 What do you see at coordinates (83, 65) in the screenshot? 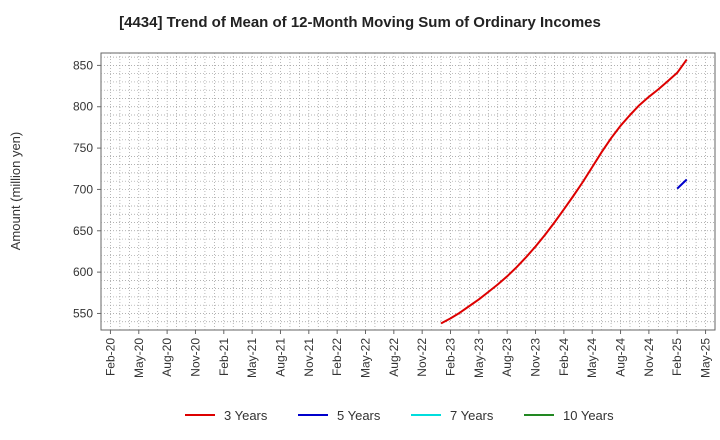
I see `y-tick-label: 850` at bounding box center [83, 65].